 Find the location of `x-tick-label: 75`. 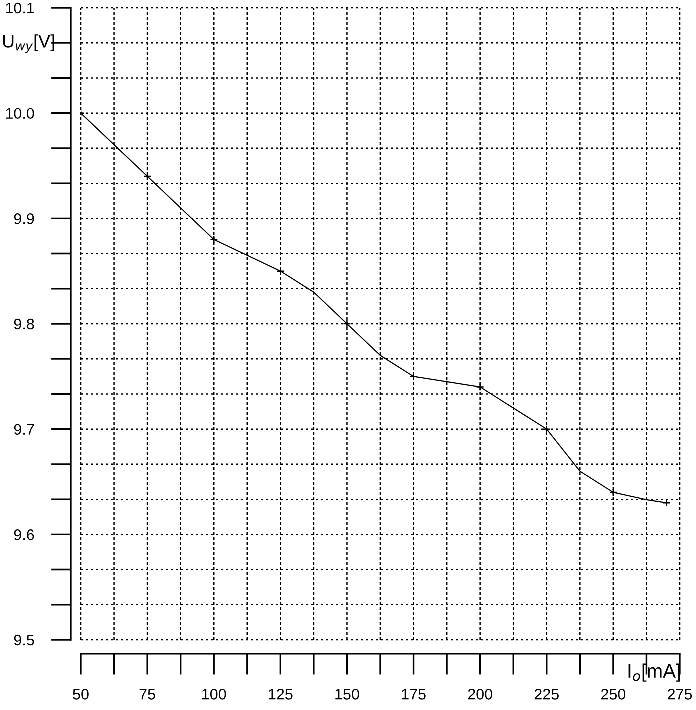

x-tick-label: 75 is located at coordinates (148, 694).